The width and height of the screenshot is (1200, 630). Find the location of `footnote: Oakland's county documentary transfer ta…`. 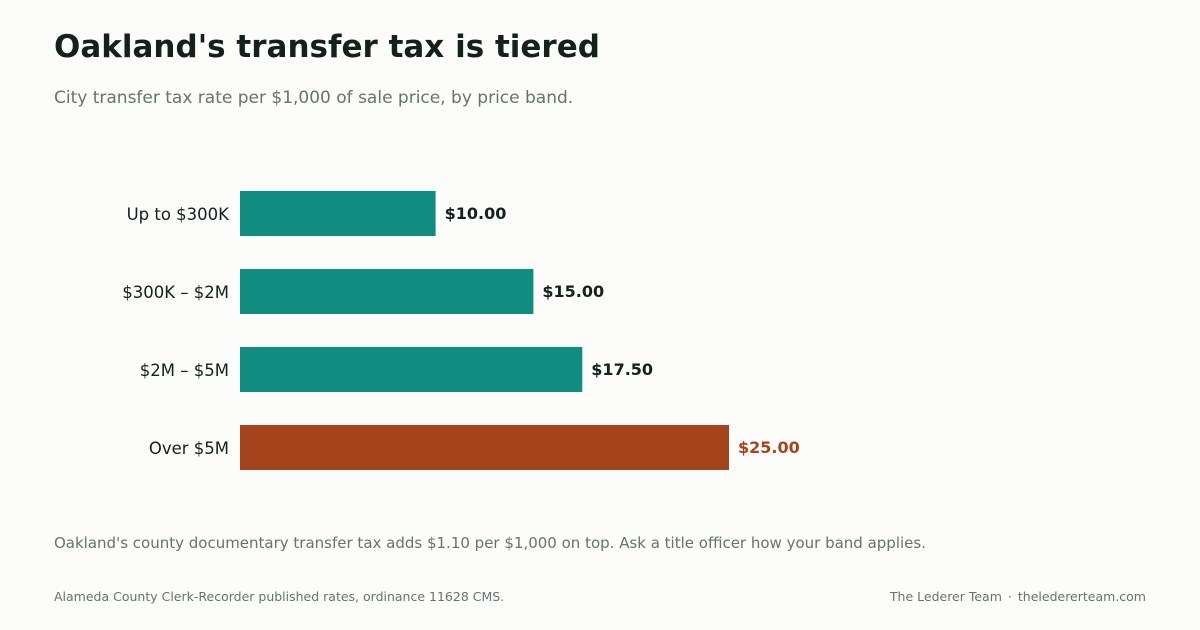

footnote: Oakland's county documentary transfer ta… is located at coordinates (490, 543).